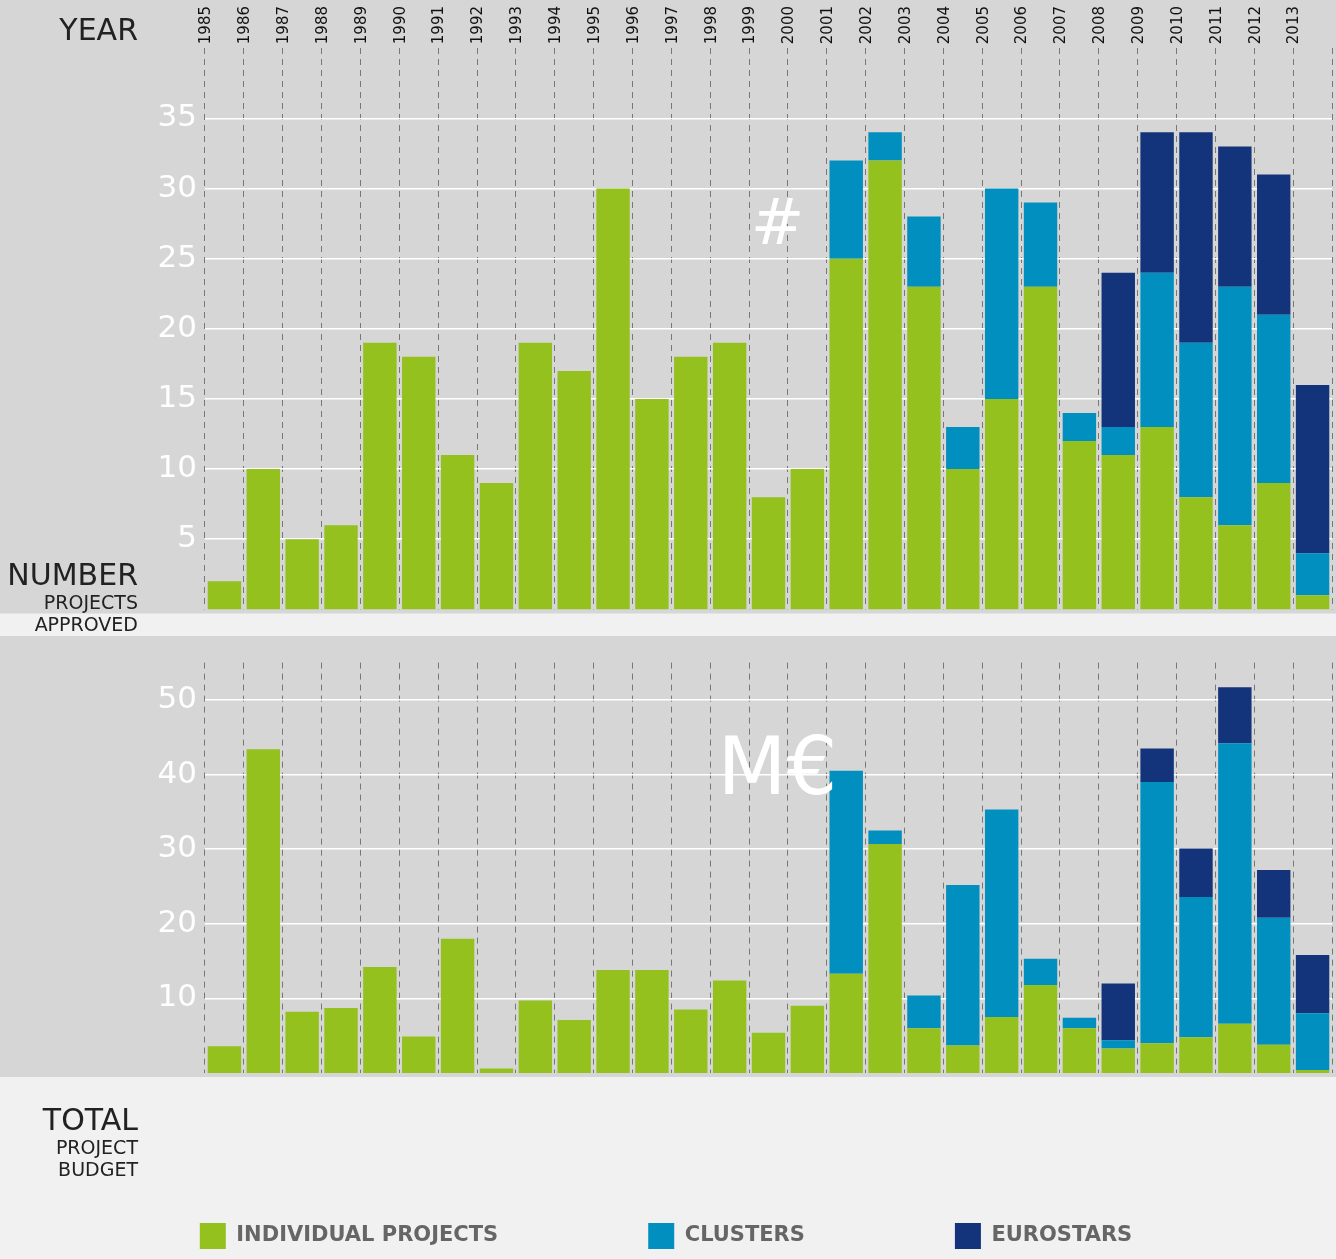 The width and height of the screenshot is (1336, 1259). What do you see at coordinates (1293, 25) in the screenshot?
I see `x-tick-label: 2013` at bounding box center [1293, 25].